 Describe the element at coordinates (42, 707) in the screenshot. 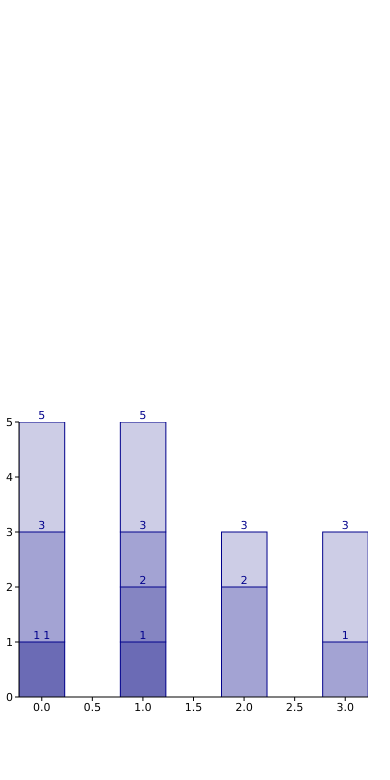

I see `x-tick-label: 0.0` at that location.